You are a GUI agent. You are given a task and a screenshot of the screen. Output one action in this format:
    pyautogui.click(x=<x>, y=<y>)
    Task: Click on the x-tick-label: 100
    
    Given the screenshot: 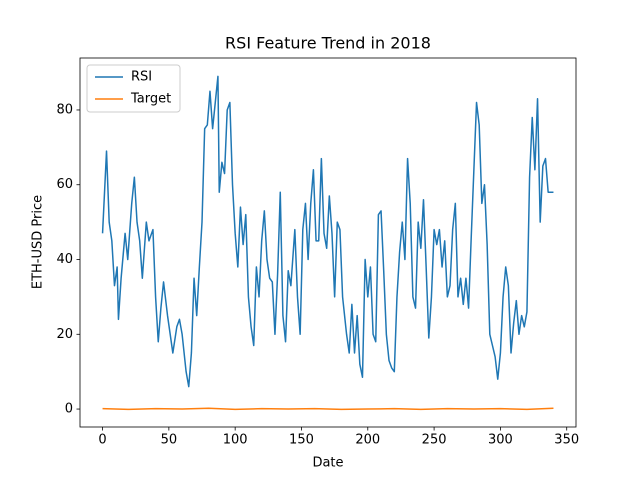 What is the action you would take?
    pyautogui.click(x=235, y=440)
    